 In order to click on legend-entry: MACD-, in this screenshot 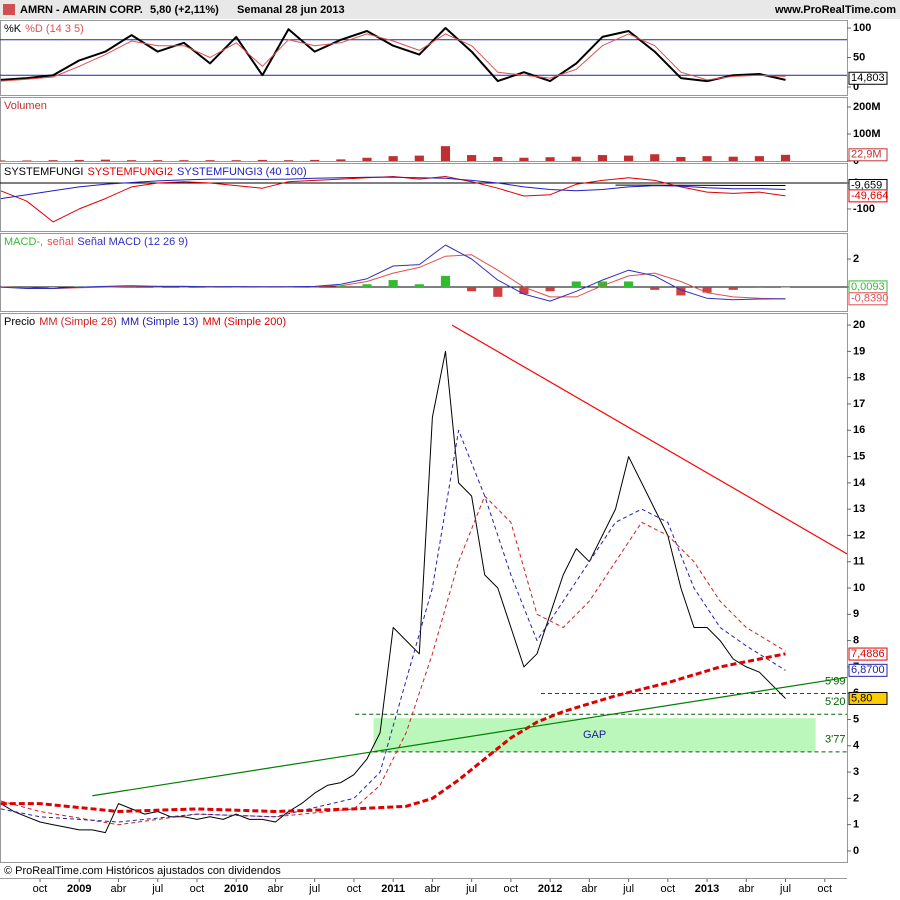, I will do `click(23, 242)`.